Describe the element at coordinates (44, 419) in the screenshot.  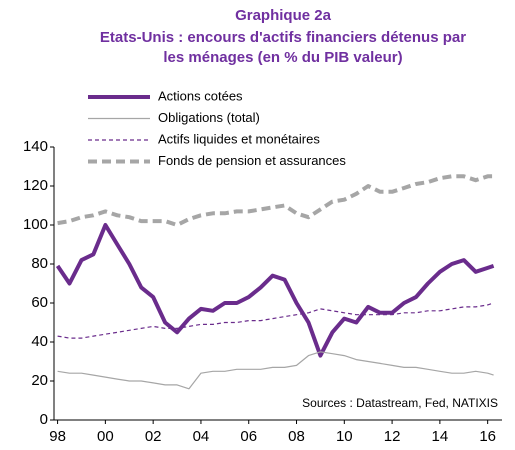
I see `y-tick-label: 0` at that location.